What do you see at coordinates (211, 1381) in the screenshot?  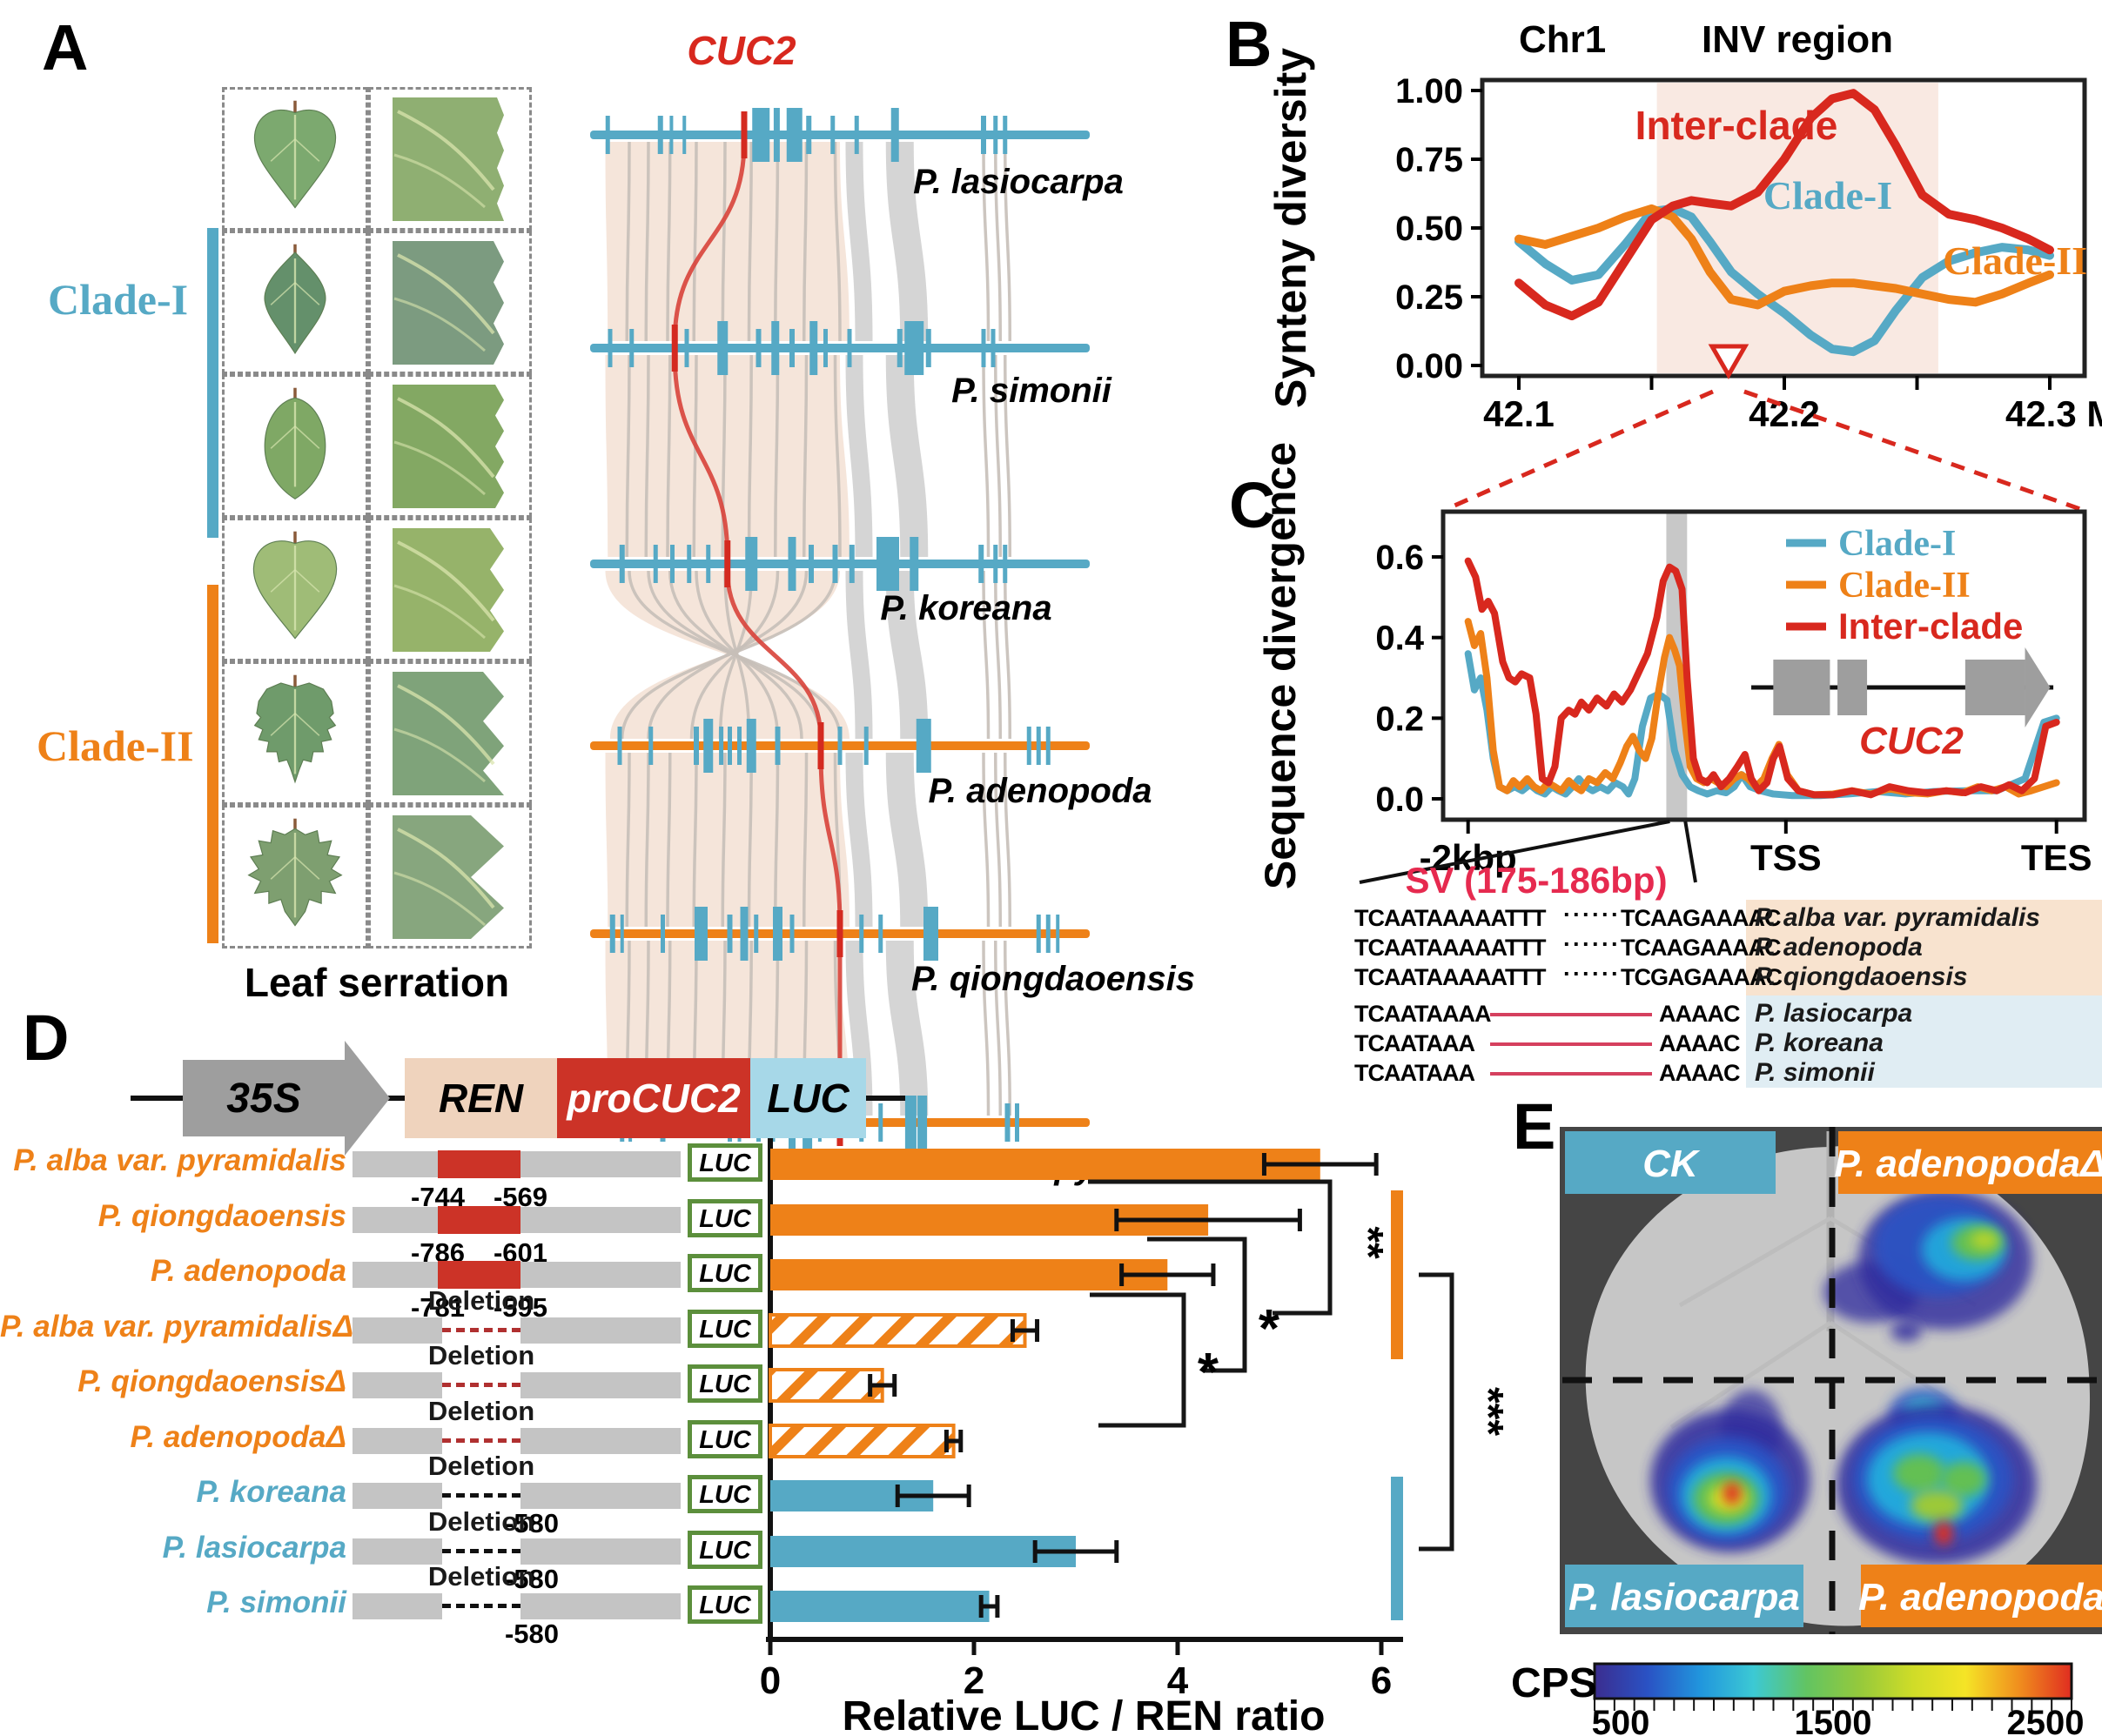 I see `promoter-row-label: P. qiongdaoensisΔ` at bounding box center [211, 1381].